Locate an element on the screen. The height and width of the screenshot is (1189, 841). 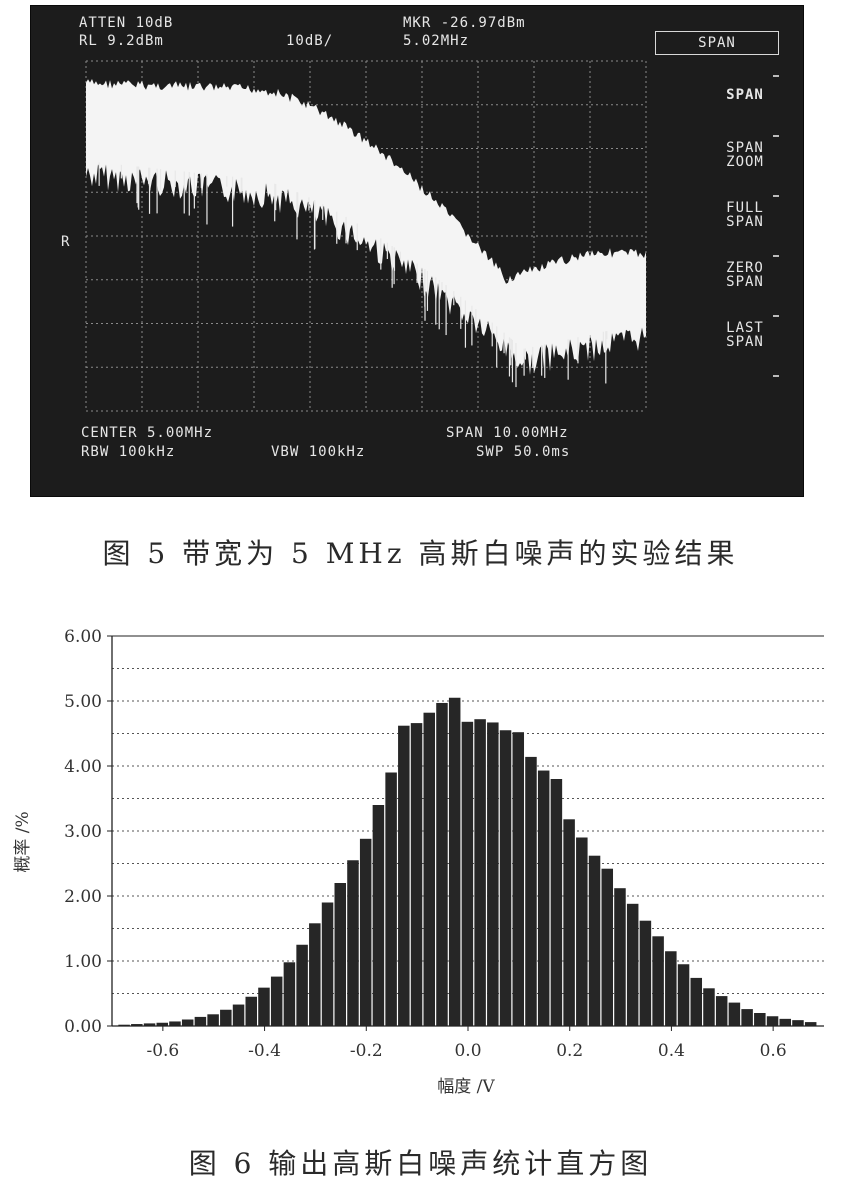
span-readout: SPAN 10.00MHz is located at coordinates (507, 433).